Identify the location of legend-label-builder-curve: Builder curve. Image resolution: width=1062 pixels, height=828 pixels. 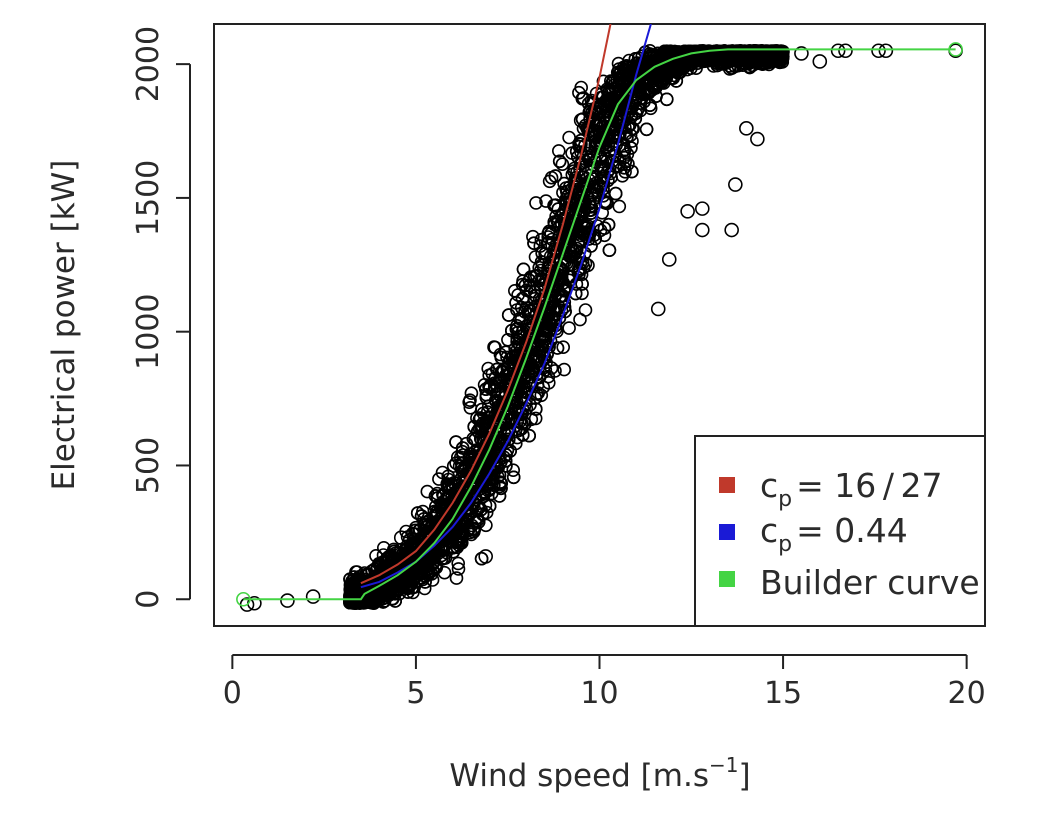
(870, 582).